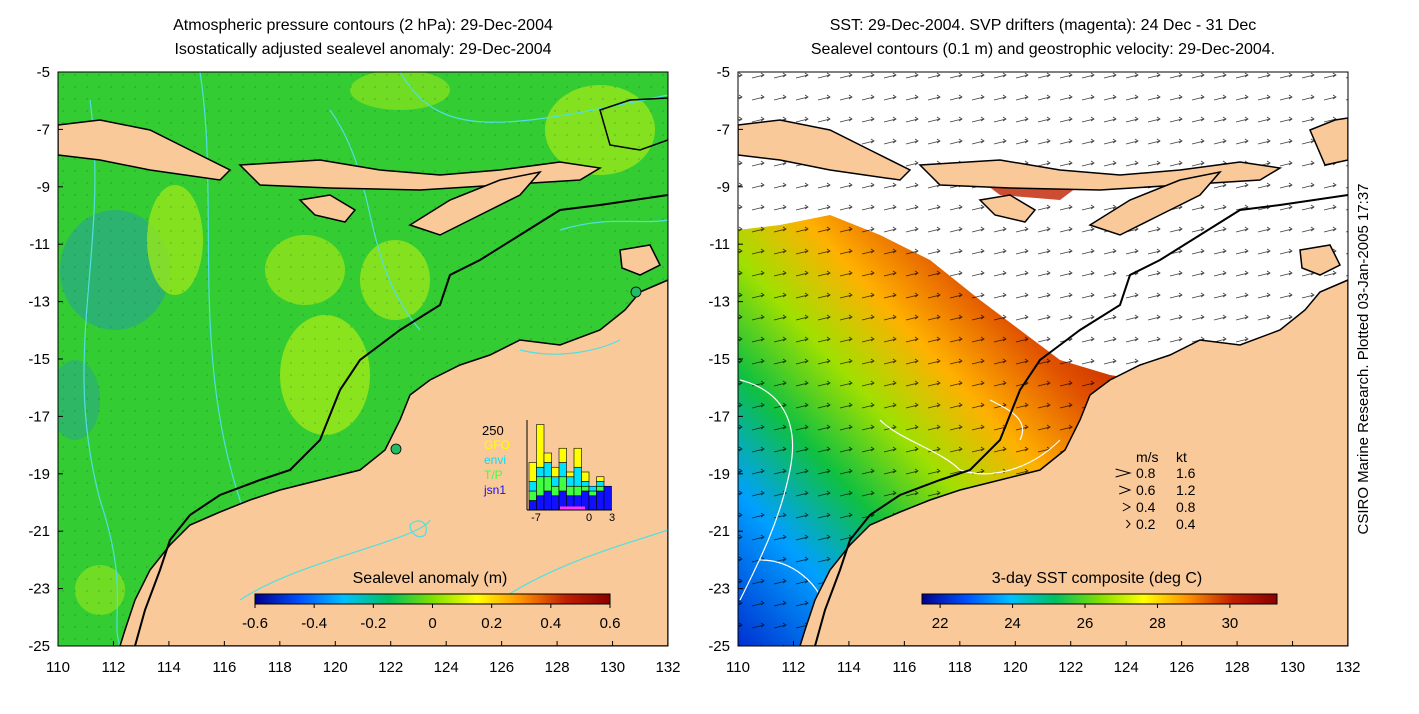 Image resolution: width=1419 pixels, height=714 pixels. I want to click on left-colorbar-label: Sealevel anomaly (m), so click(430, 578).